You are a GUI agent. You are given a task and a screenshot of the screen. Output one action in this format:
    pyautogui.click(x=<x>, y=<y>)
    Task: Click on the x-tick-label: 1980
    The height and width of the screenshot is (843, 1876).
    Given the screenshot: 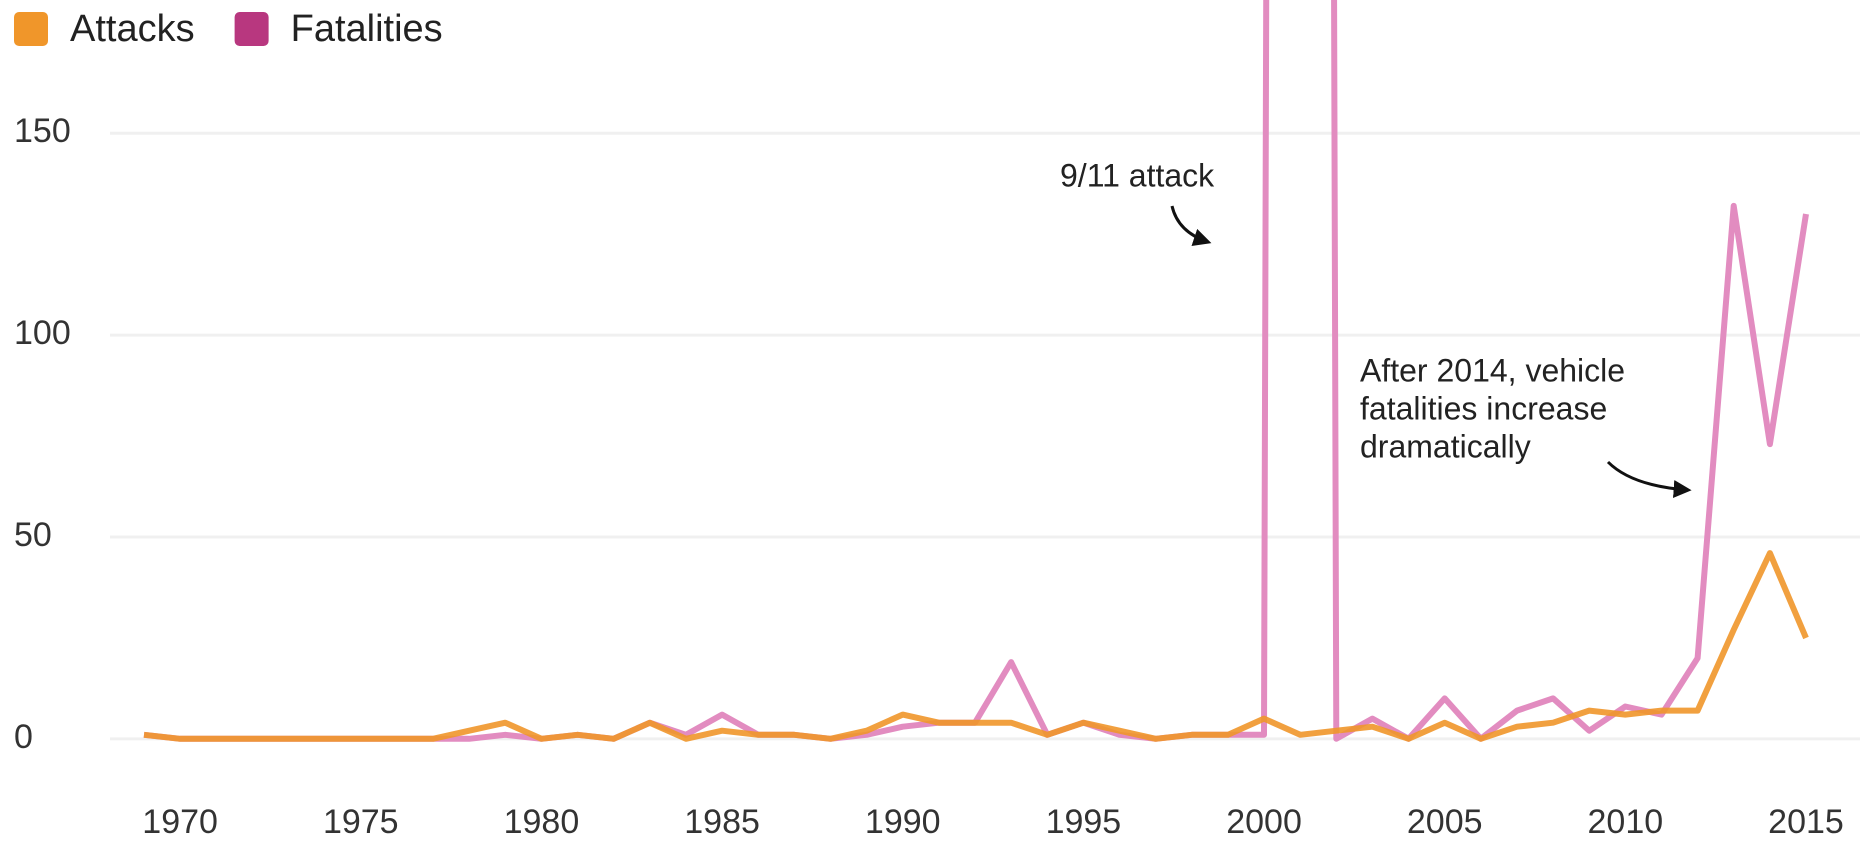 What is the action you would take?
    pyautogui.click(x=542, y=822)
    